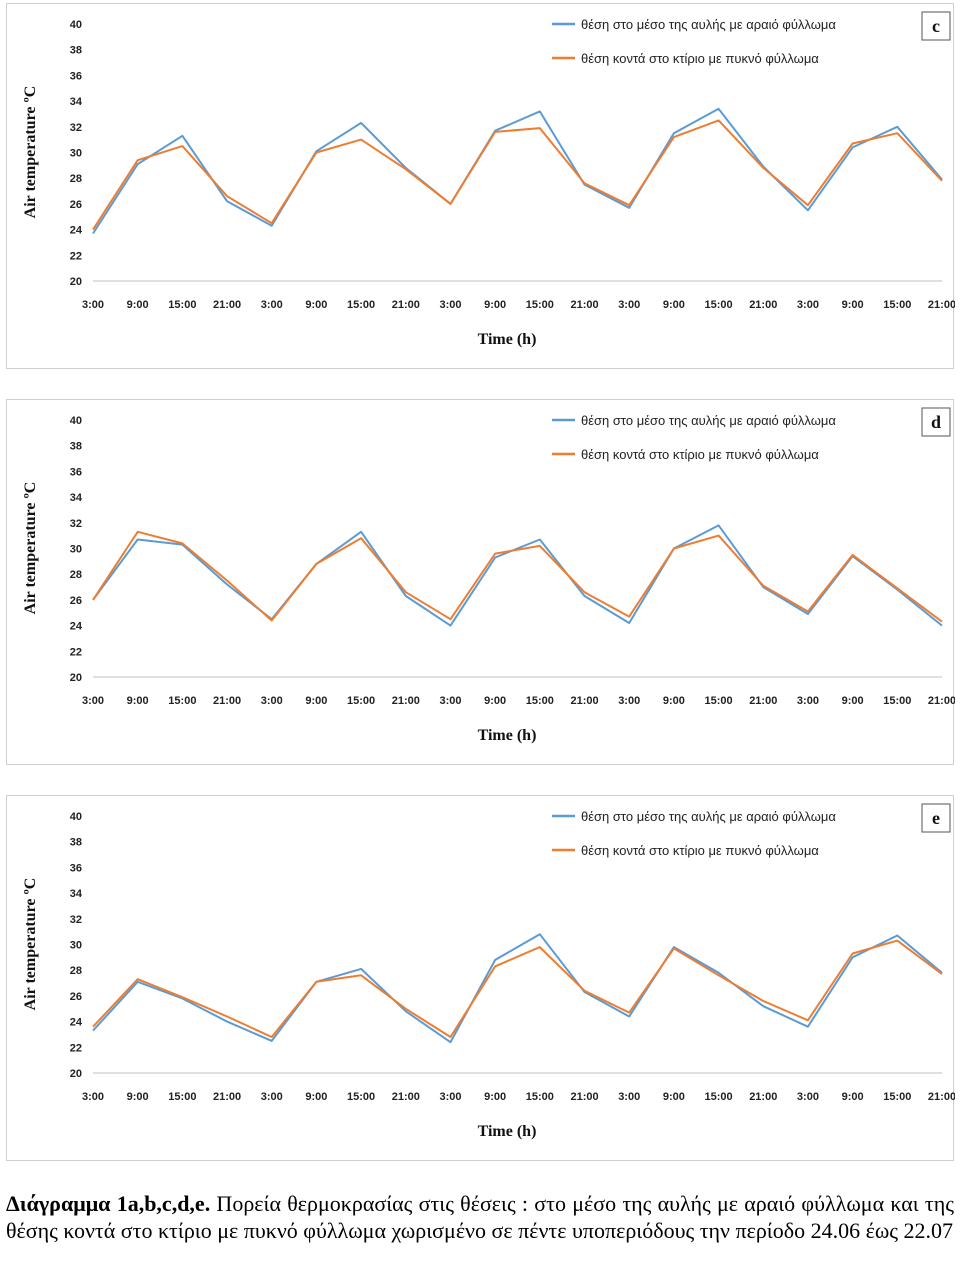  What do you see at coordinates (507, 735) in the screenshot?
I see `x-axis-title: Time (h)` at bounding box center [507, 735].